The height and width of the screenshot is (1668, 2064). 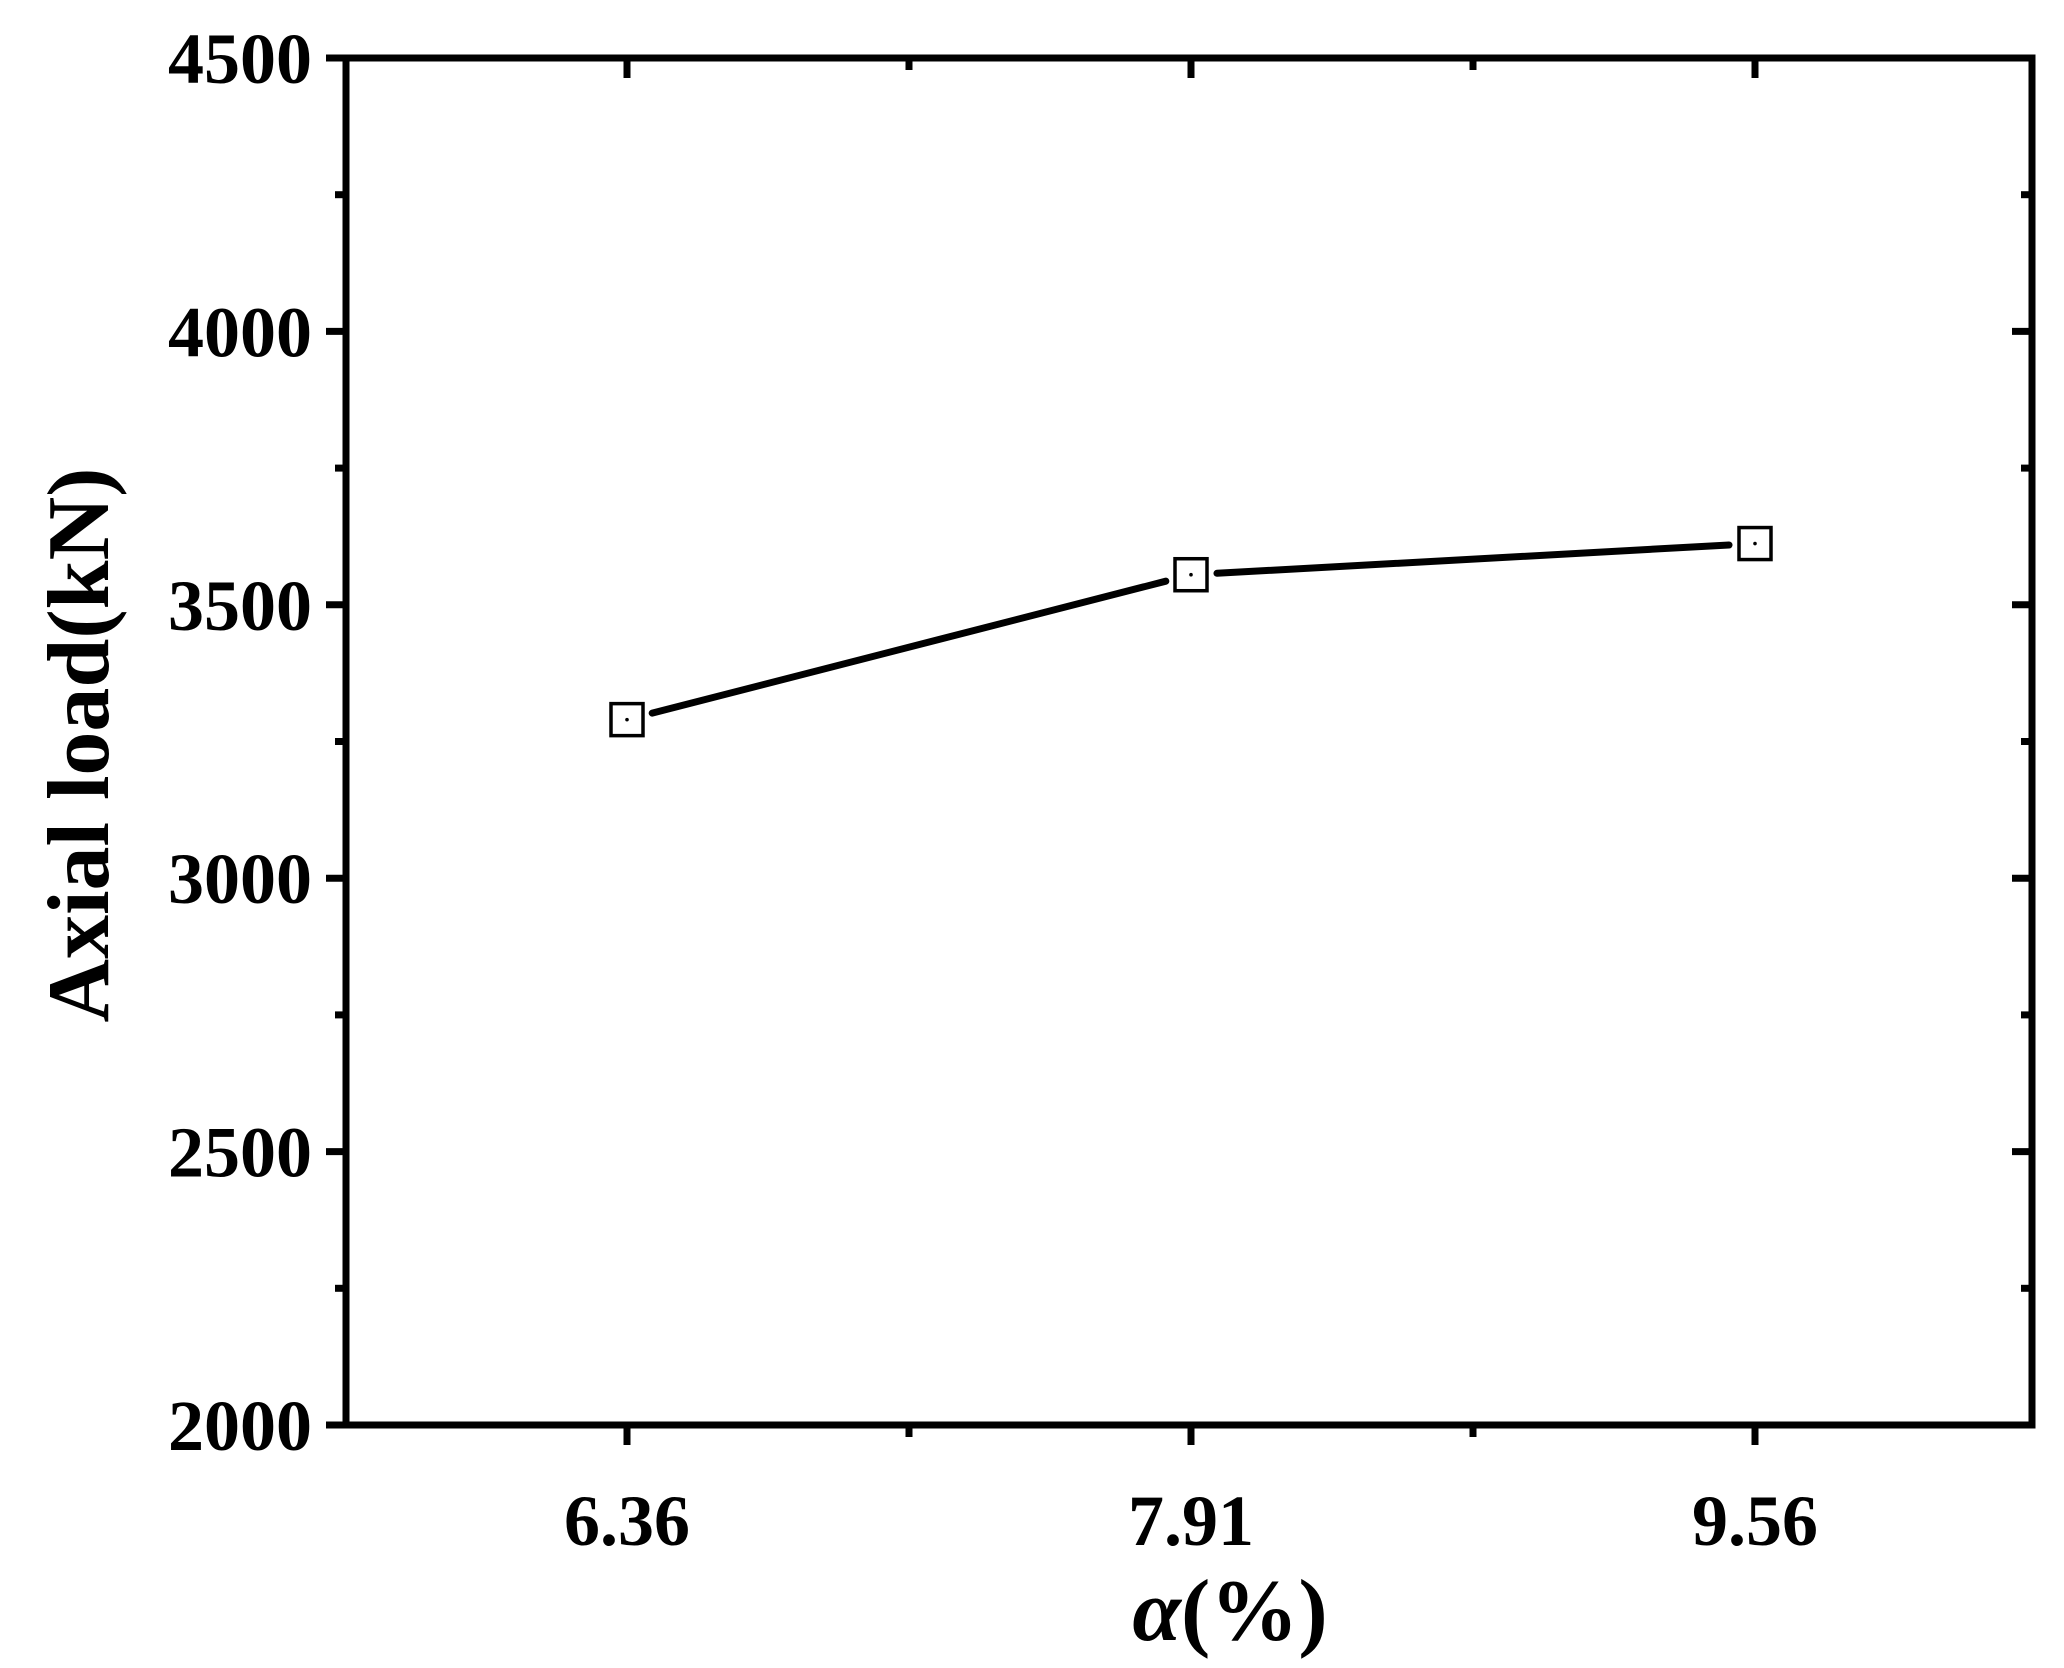 What do you see at coordinates (1191, 631) in the screenshot?
I see `plot-layer` at bounding box center [1191, 631].